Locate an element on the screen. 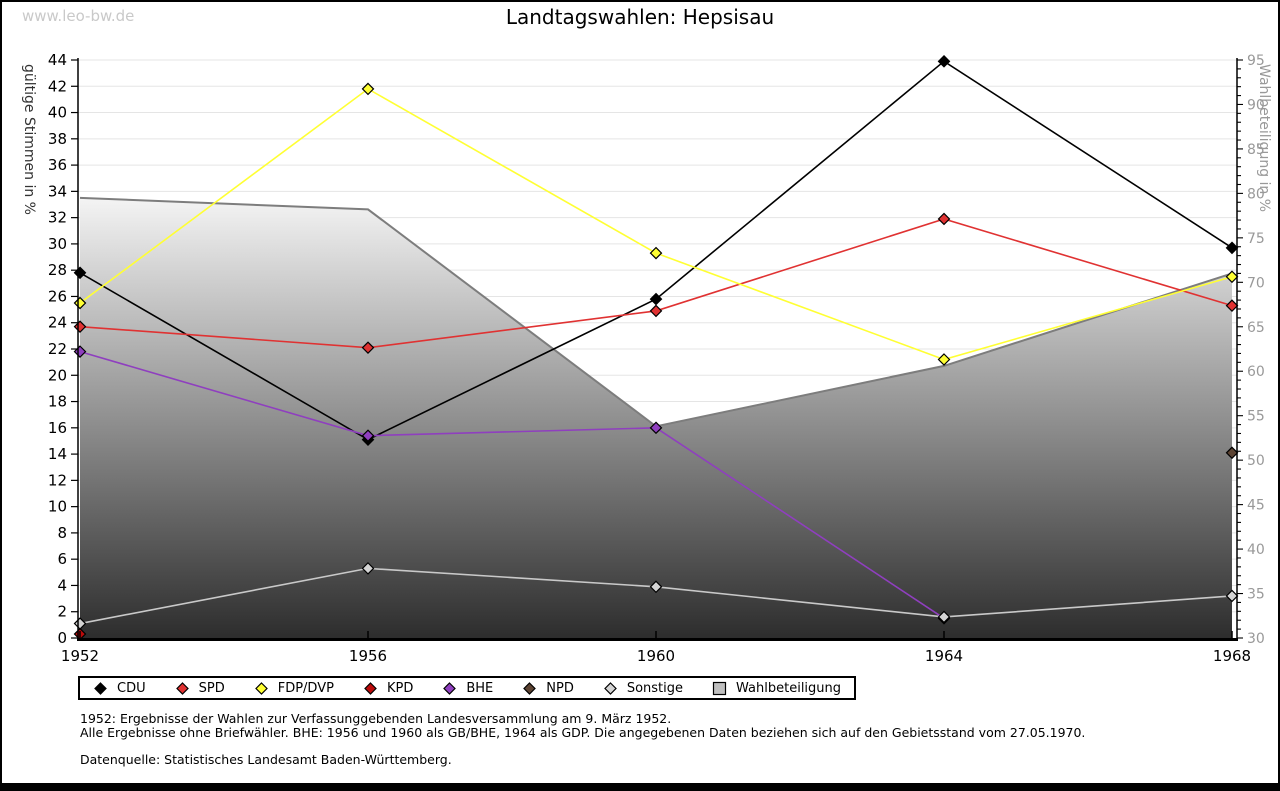  legend-item-sonstige: Sonstige is located at coordinates (643, 688).